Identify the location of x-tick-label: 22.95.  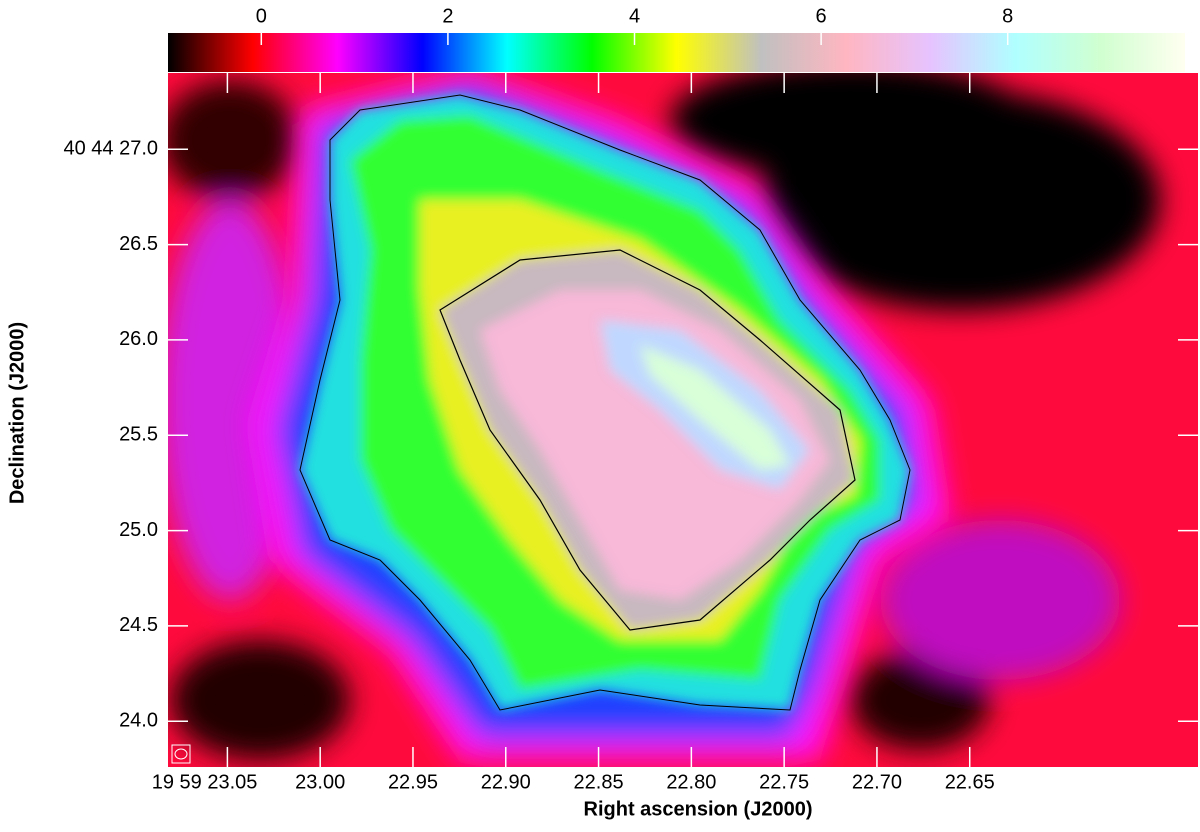
(413, 782).